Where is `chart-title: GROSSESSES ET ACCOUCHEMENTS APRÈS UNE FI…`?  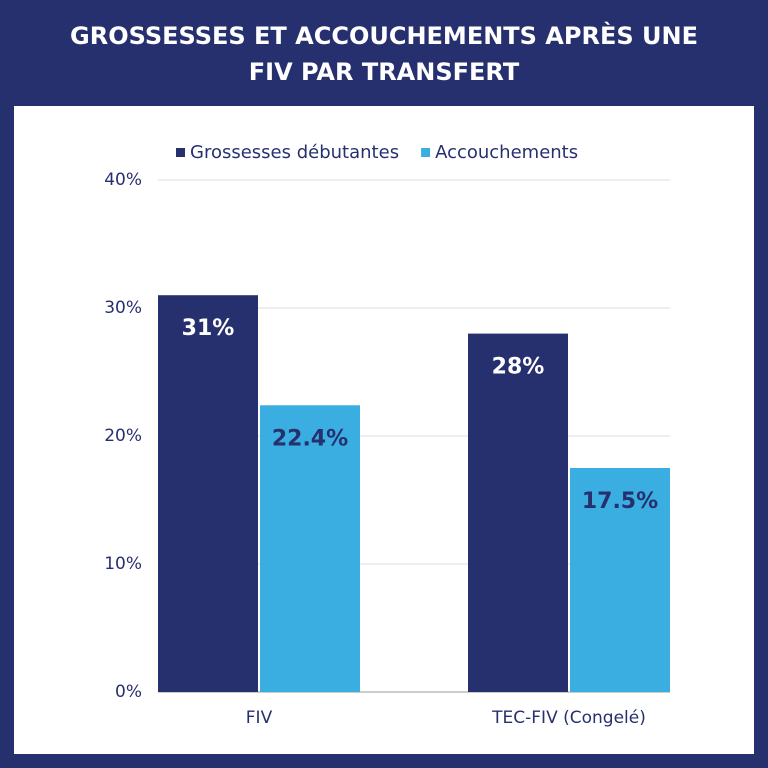
chart-title: GROSSESSES ET ACCOUCHEMENTS APRÈS UNE FI… is located at coordinates (384, 54).